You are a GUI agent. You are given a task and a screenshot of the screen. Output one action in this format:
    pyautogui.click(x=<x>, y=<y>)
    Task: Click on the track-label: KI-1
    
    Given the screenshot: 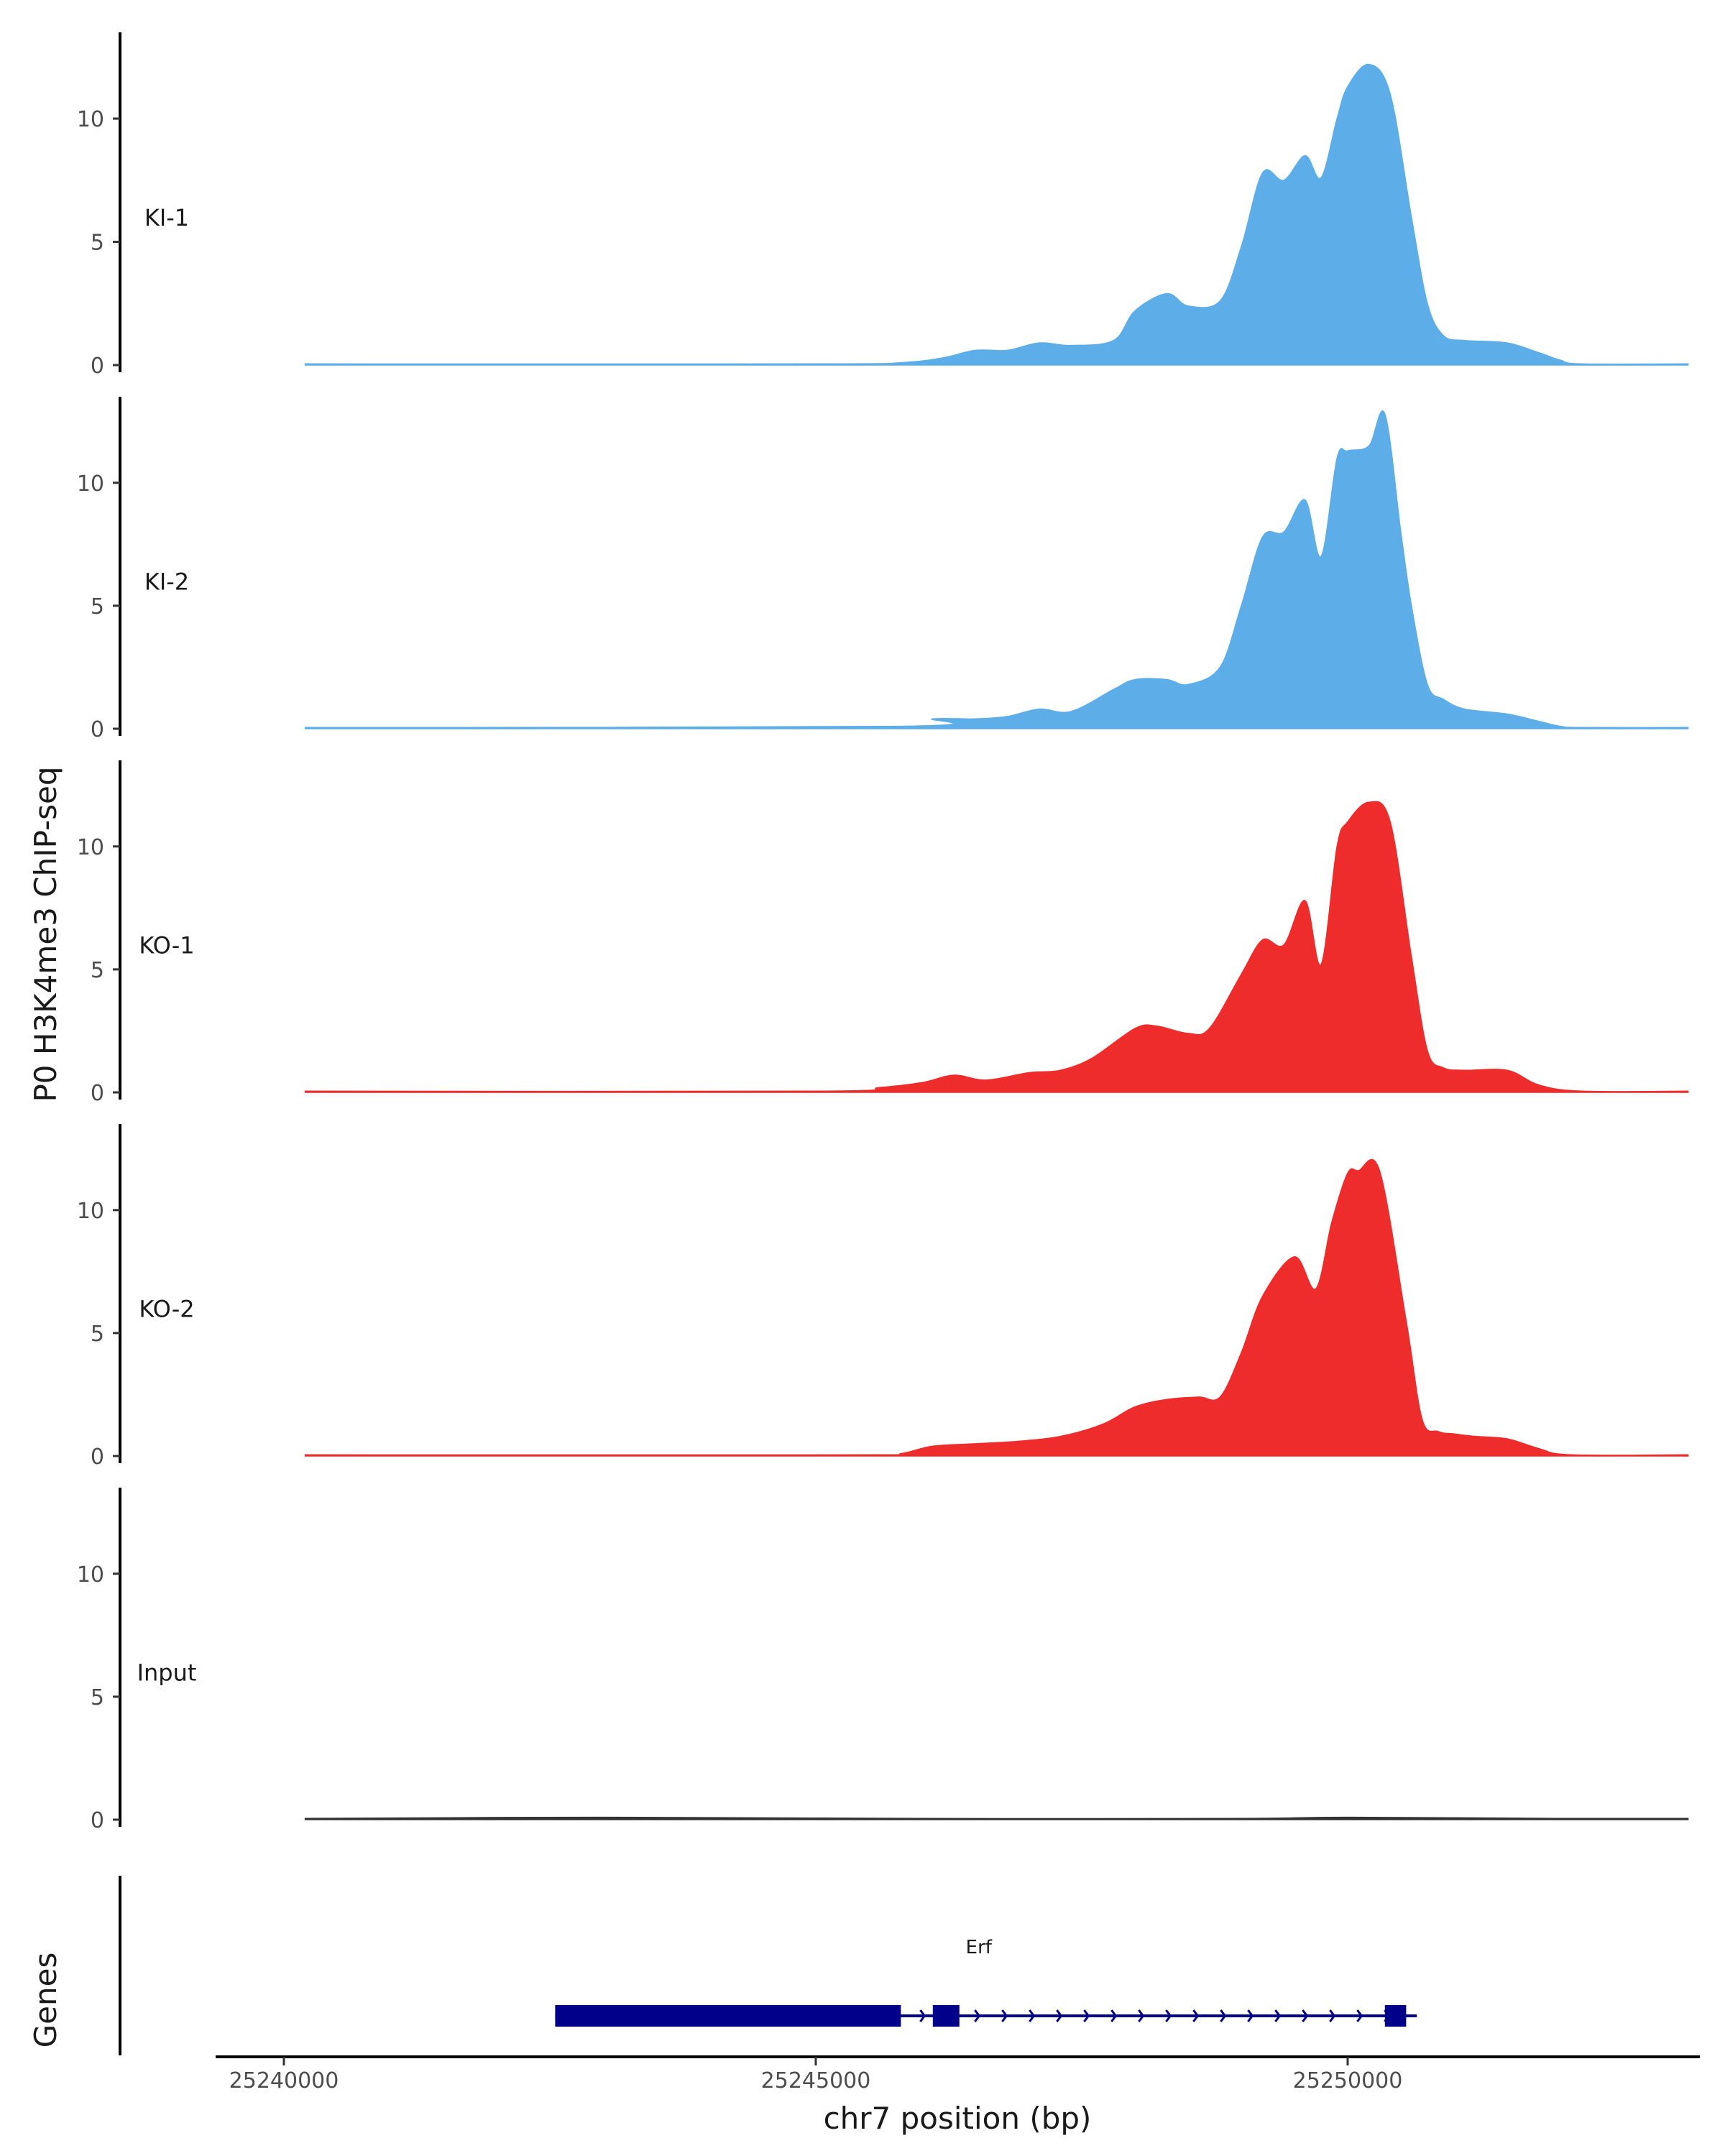 What is the action you would take?
    pyautogui.click(x=166, y=218)
    